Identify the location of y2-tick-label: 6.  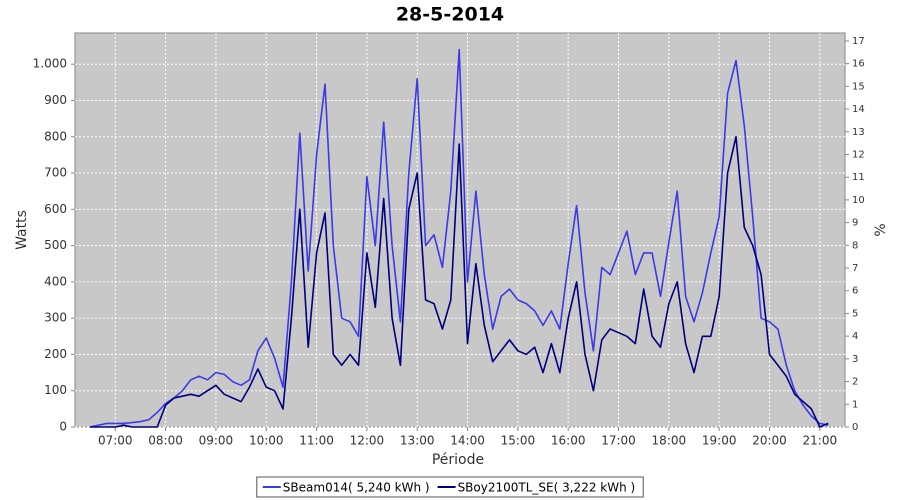
(855, 291).